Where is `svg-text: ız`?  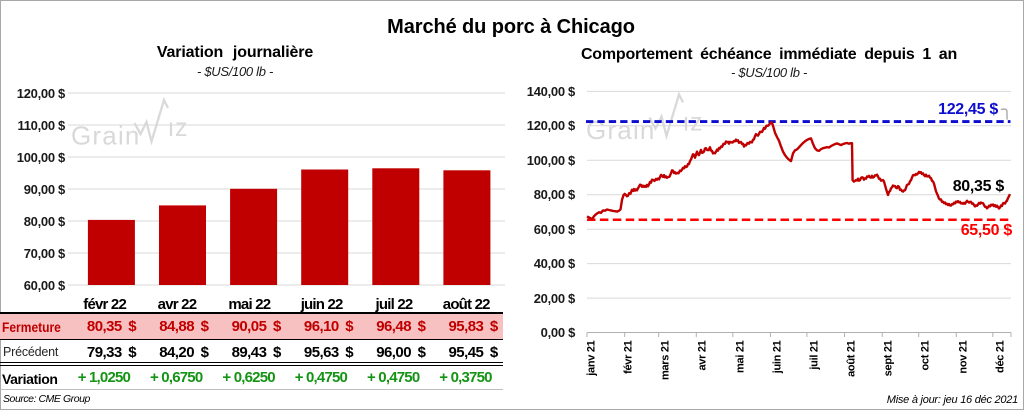
svg-text: ız is located at coordinates (178, 128).